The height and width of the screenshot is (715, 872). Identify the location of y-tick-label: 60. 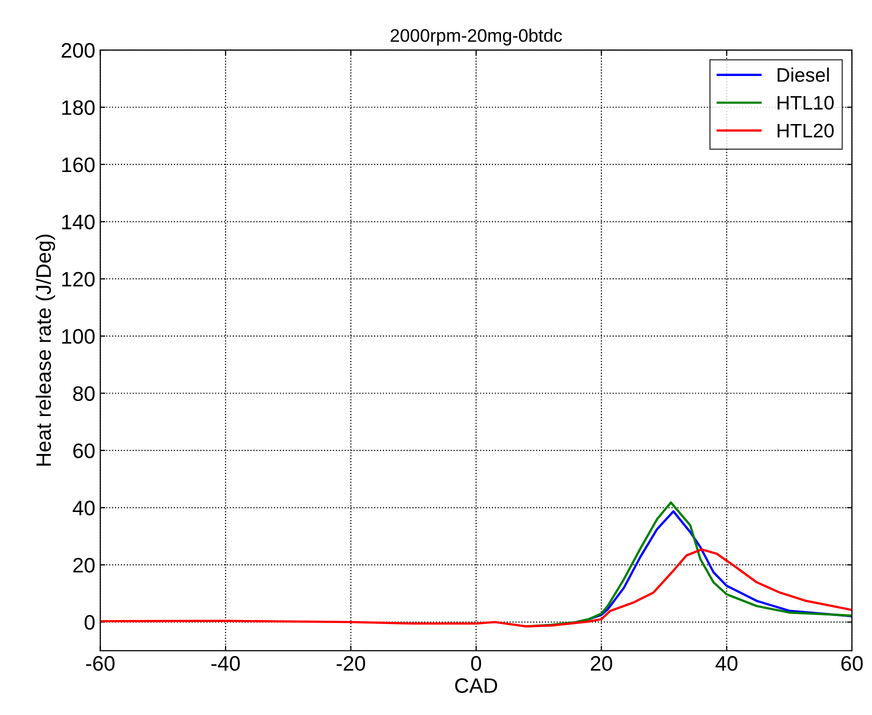
(84, 450).